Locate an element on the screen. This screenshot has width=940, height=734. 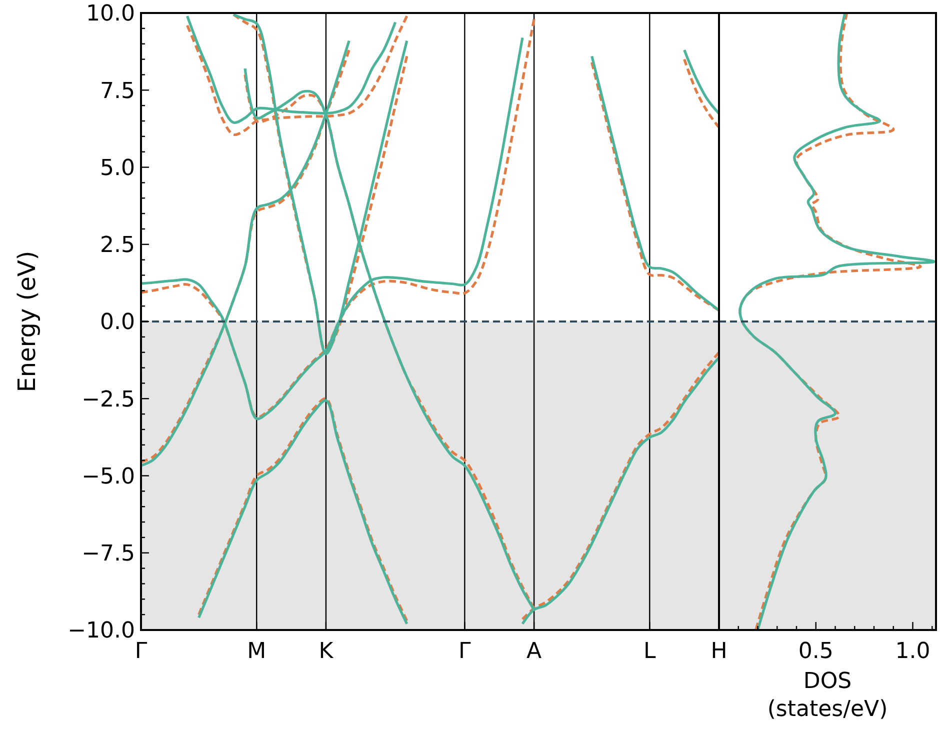
y-tick-label: −7.5 is located at coordinates (108, 554).